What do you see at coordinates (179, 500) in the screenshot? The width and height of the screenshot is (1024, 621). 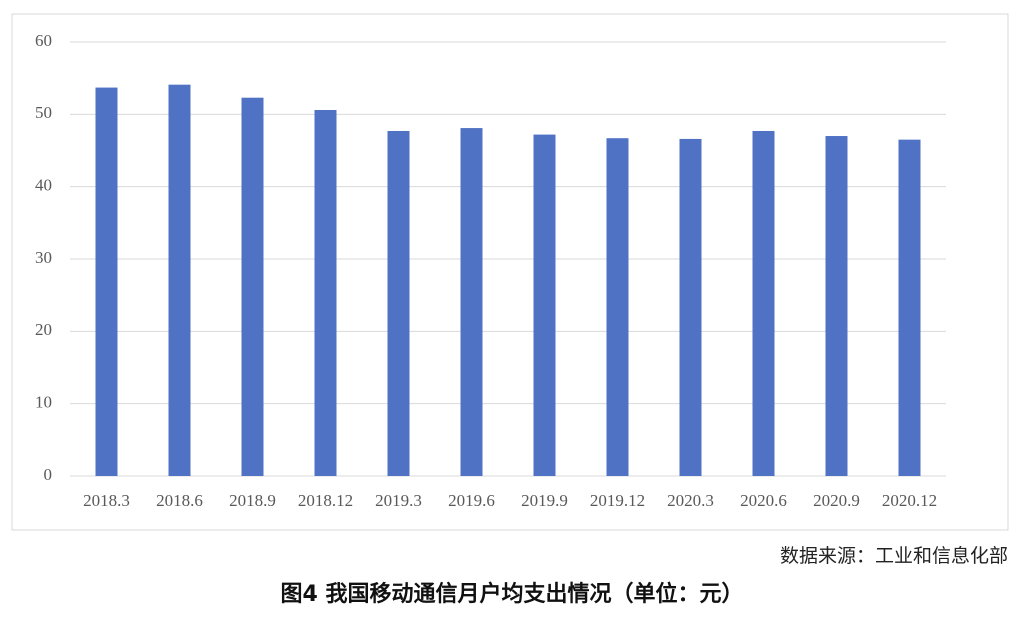 I see `x-tick-label: 2018.6` at bounding box center [179, 500].